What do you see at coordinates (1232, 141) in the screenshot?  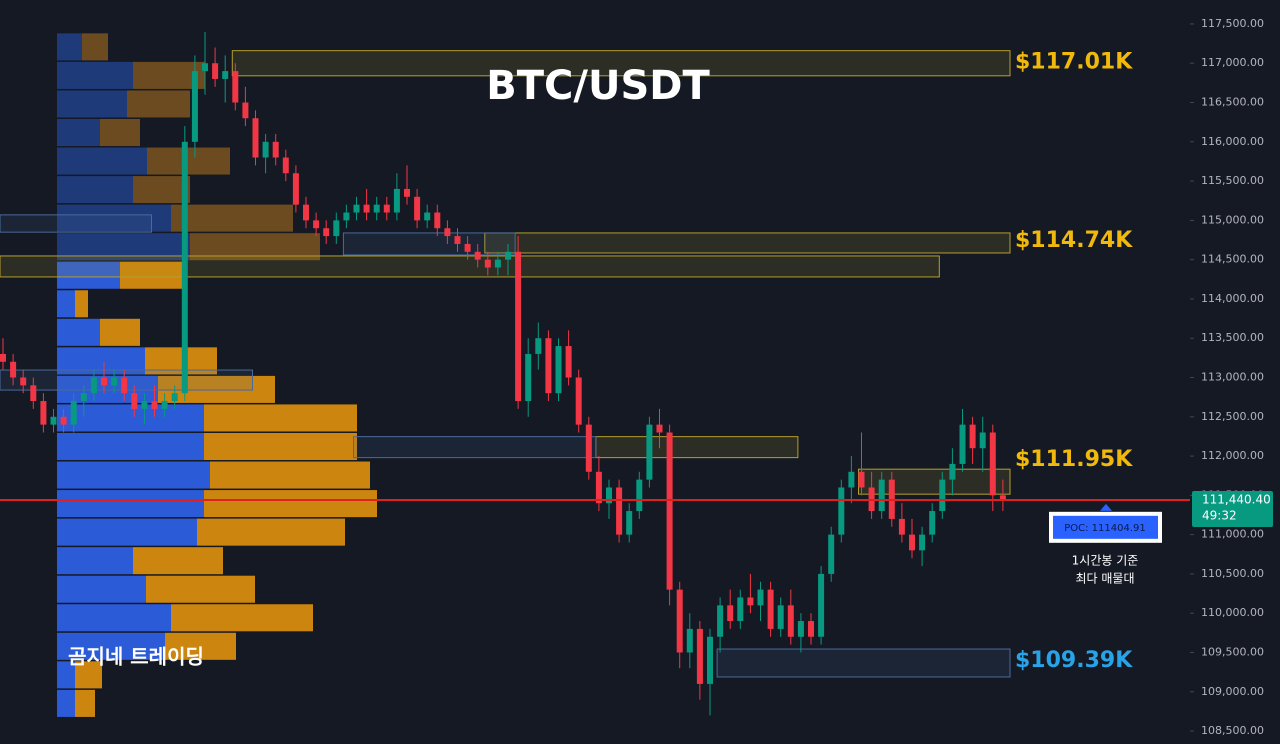 I see `y-tick-label: 116,000.00` at bounding box center [1232, 141].